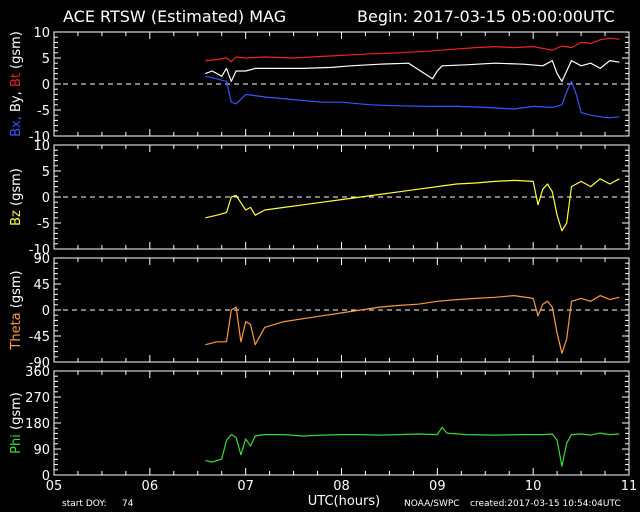 Image resolution: width=640 pixels, height=512 pixels. Describe the element at coordinates (174, 16) in the screenshot. I see `chart-title: ACE RTSW (Estimated) MAG` at that location.